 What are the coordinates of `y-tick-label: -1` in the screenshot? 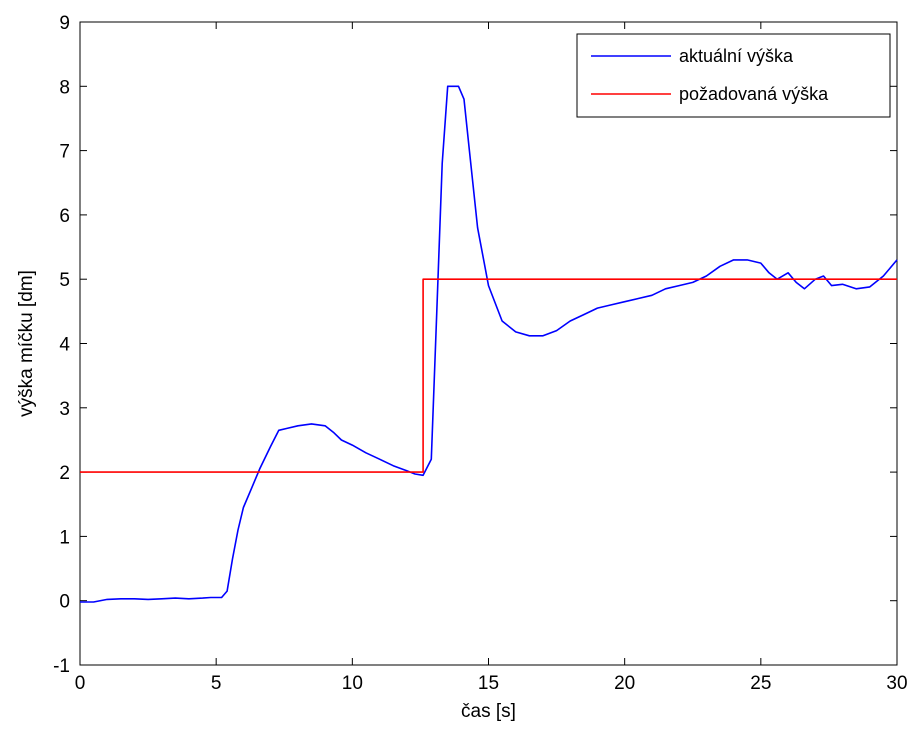 It's located at (61, 666).